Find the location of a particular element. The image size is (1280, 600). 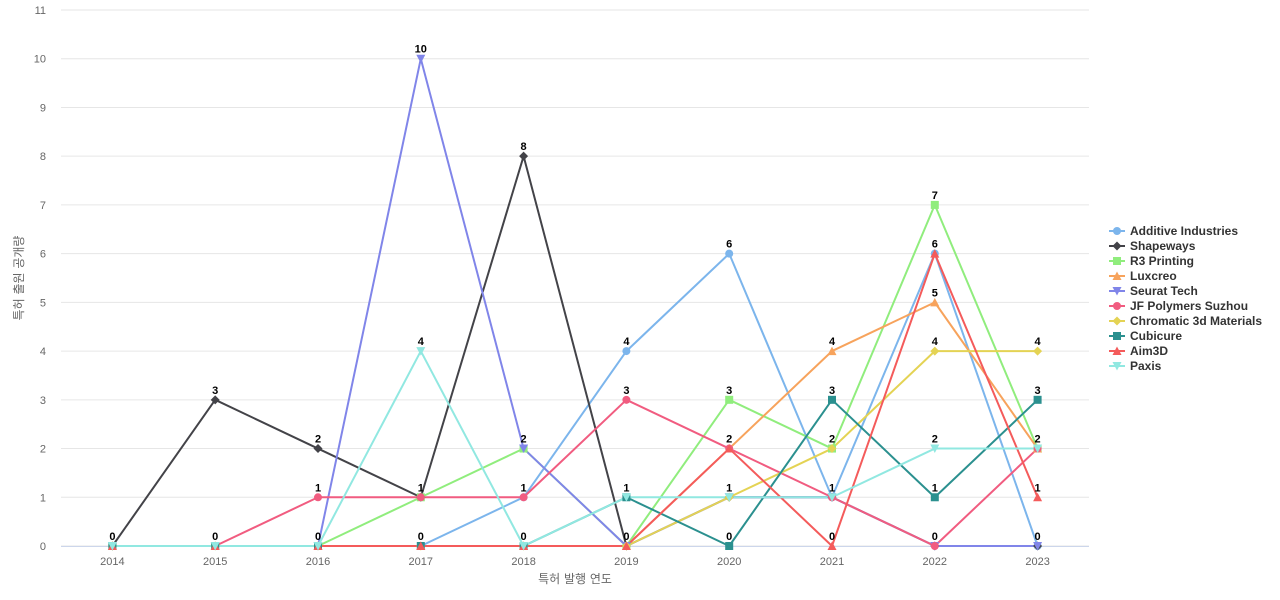

data-label: 8 is located at coordinates (524, 147).